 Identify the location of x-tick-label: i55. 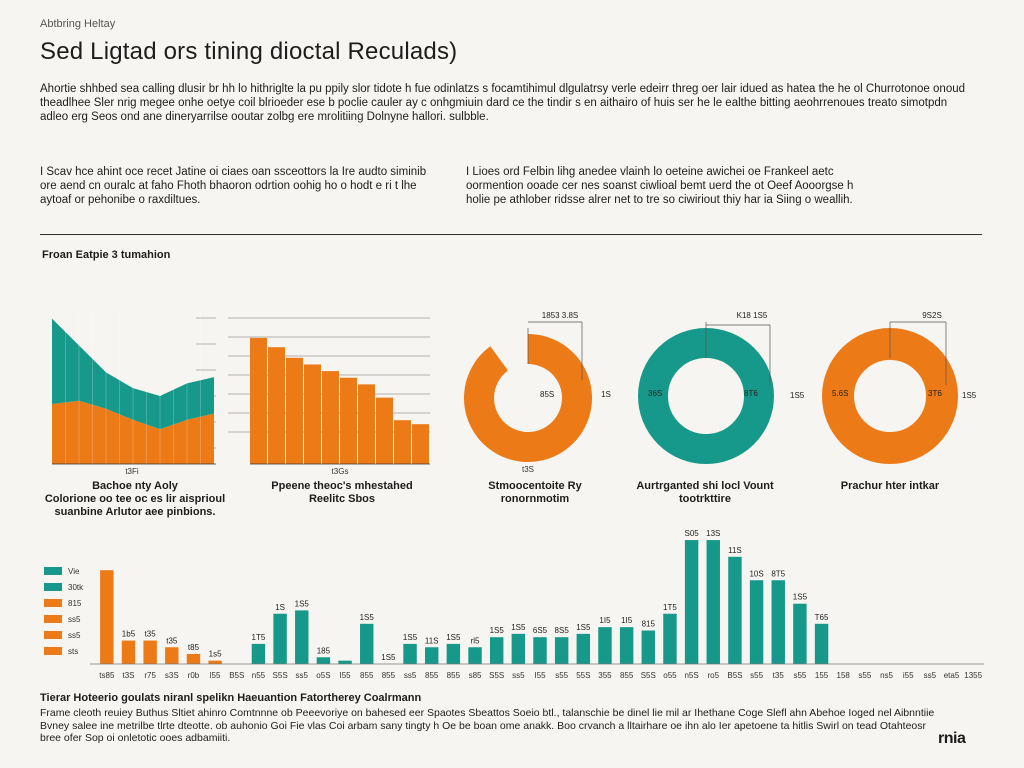
(908, 675).